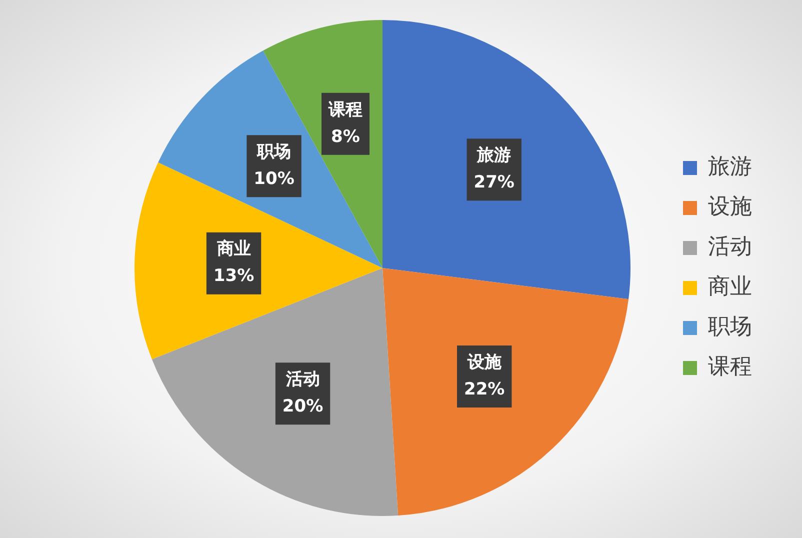 The width and height of the screenshot is (802, 538). Describe the element at coordinates (233, 276) in the screenshot. I see `data-label: 13%` at that location.